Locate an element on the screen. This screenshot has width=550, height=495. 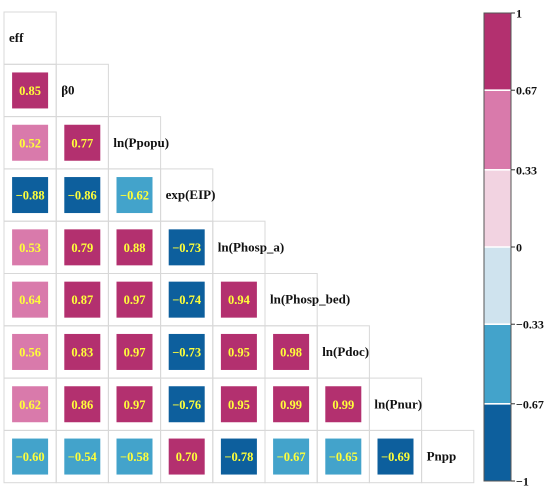
correlation-value: −0.88 is located at coordinates (30, 196).